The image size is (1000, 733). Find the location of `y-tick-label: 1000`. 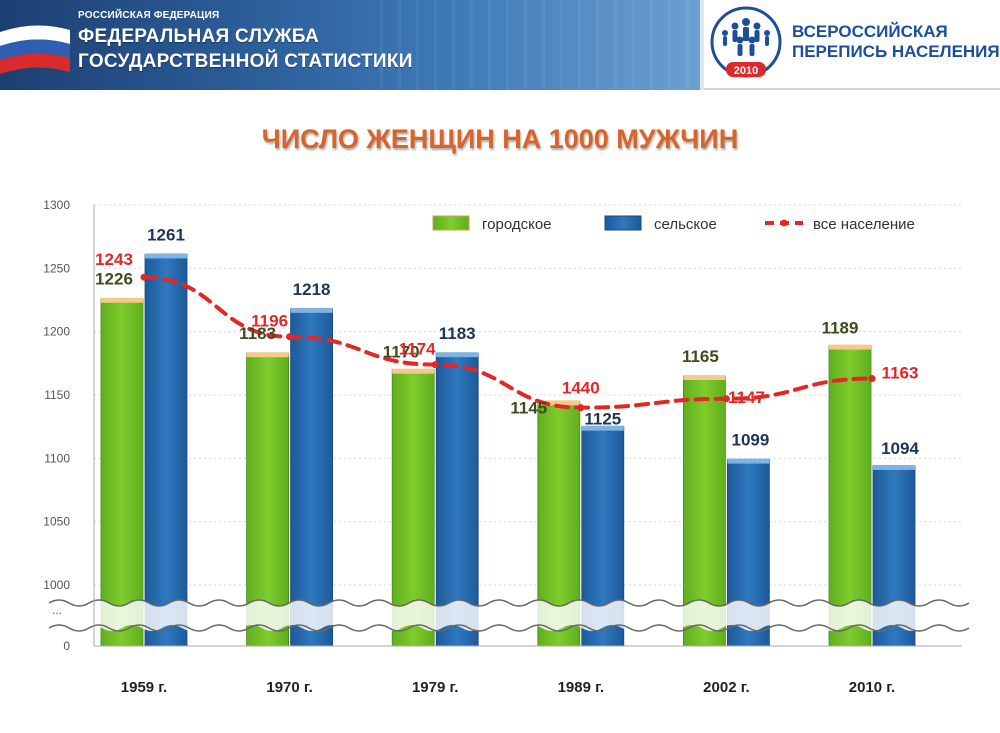

y-tick-label: 1000 is located at coordinates (56, 585).